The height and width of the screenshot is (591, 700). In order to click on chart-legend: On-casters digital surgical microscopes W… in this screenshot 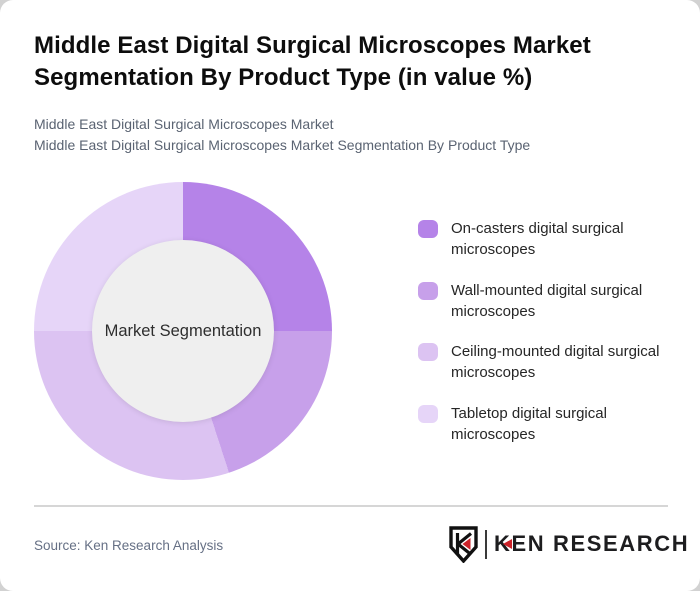, I will do `click(543, 341)`.